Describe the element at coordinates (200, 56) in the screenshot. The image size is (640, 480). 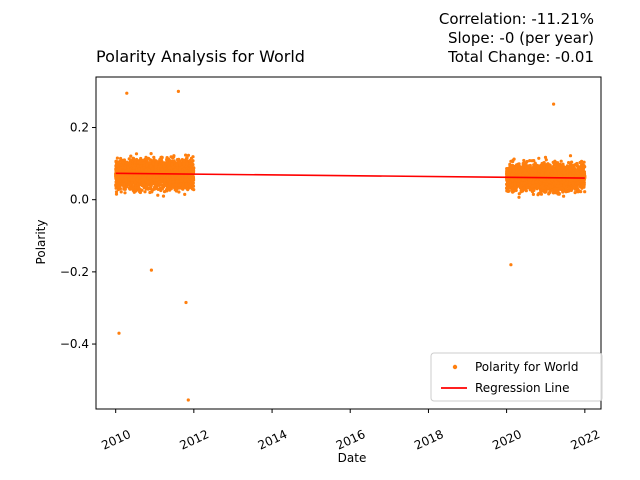
I see `chart-title: Polarity Analysis for World` at that location.